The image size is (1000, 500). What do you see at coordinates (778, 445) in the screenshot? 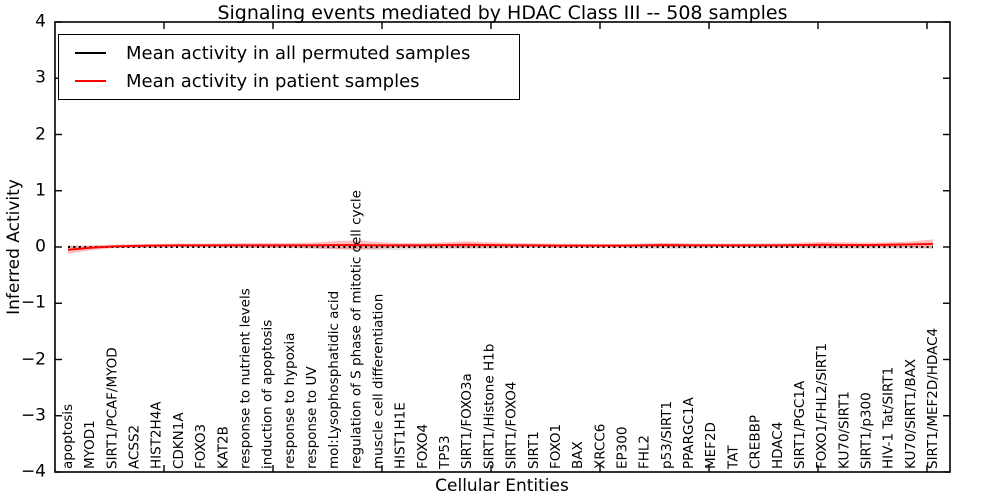
I see `x-tick-label: HDAC4` at bounding box center [778, 445].